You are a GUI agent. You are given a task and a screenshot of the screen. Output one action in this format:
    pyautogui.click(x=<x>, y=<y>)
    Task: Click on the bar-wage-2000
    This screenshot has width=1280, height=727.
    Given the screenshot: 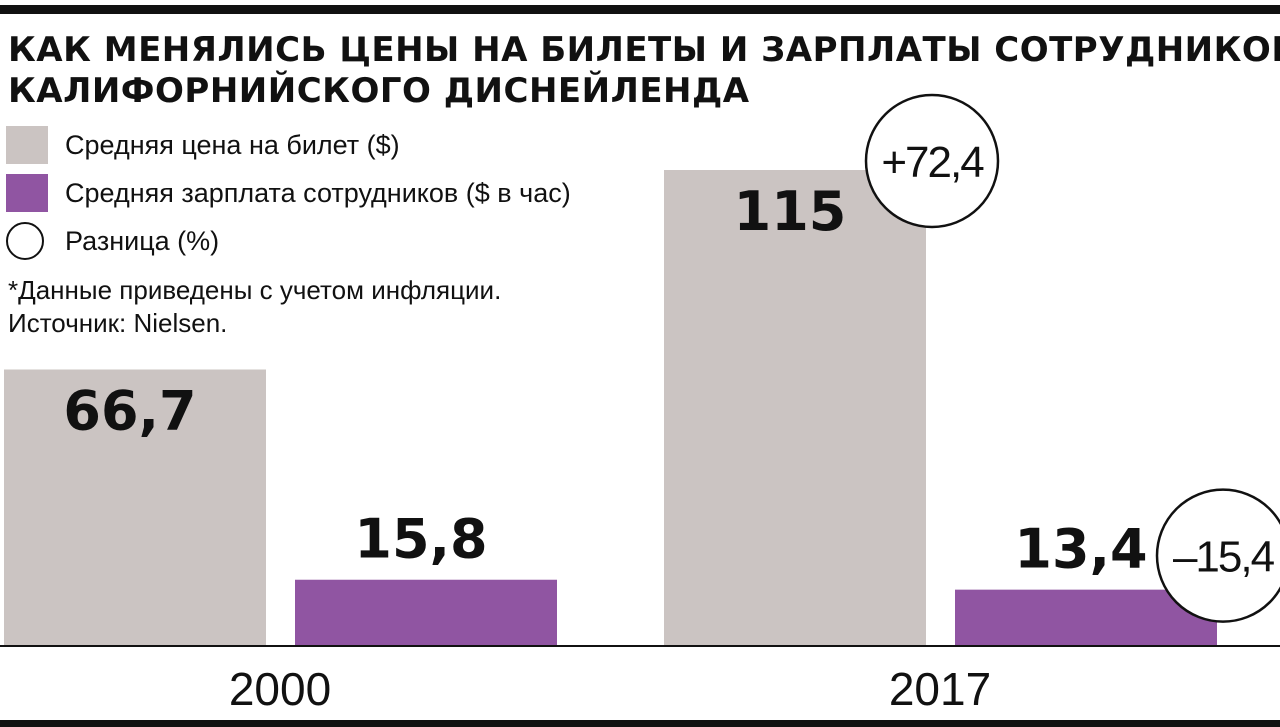 What is the action you would take?
    pyautogui.click(x=426, y=612)
    